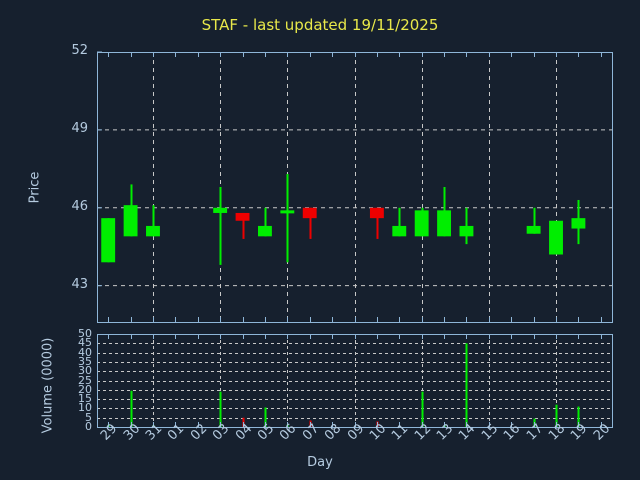 The width and height of the screenshot is (640, 480). Describe the element at coordinates (343, 385) in the screenshot. I see `volume-series` at that location.